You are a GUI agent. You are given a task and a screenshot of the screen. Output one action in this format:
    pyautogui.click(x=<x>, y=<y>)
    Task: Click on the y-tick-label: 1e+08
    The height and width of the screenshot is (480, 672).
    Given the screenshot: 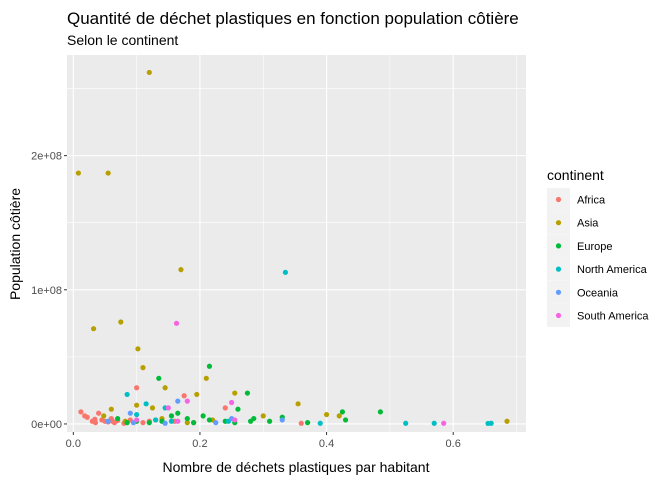 What is the action you would take?
    pyautogui.click(x=46, y=291)
    